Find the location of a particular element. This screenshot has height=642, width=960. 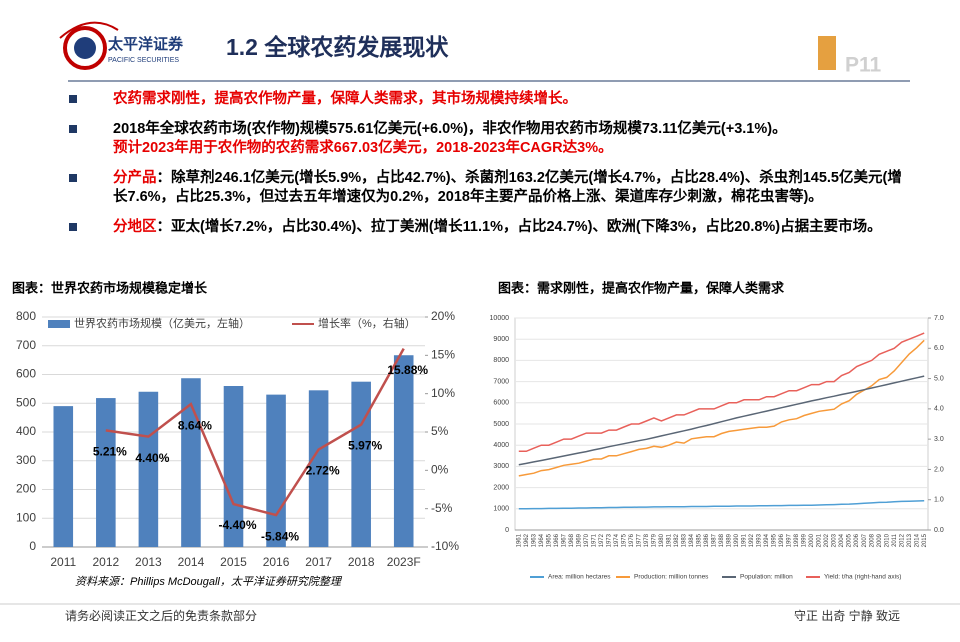

x-tick-label: 2000 is located at coordinates (812, 540).